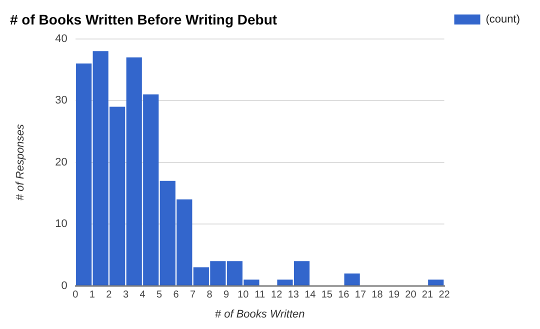  What do you see at coordinates (109, 295) in the screenshot?
I see `x-tick-label: 2` at bounding box center [109, 295].